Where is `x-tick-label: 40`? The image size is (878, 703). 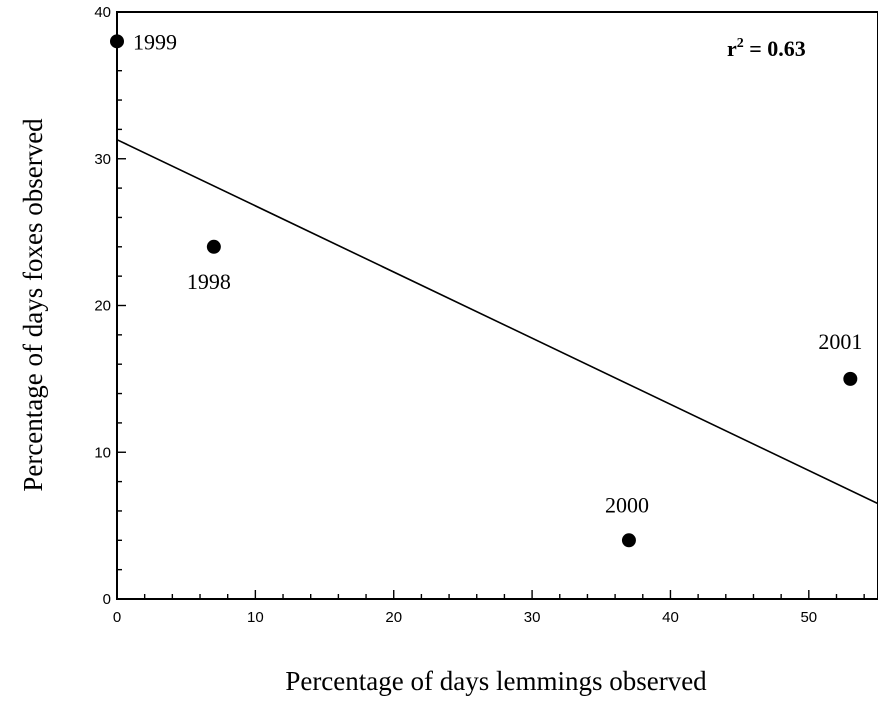
x-tick-label: 40 is located at coordinates (670, 617).